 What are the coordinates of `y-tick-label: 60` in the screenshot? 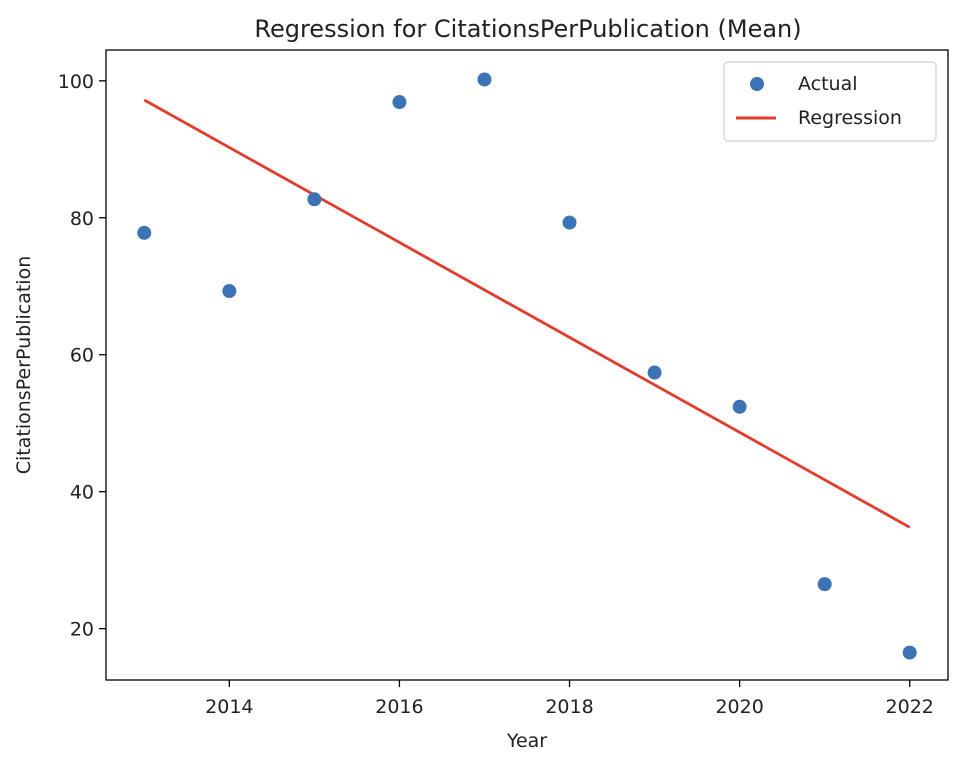 It's located at (82, 356).